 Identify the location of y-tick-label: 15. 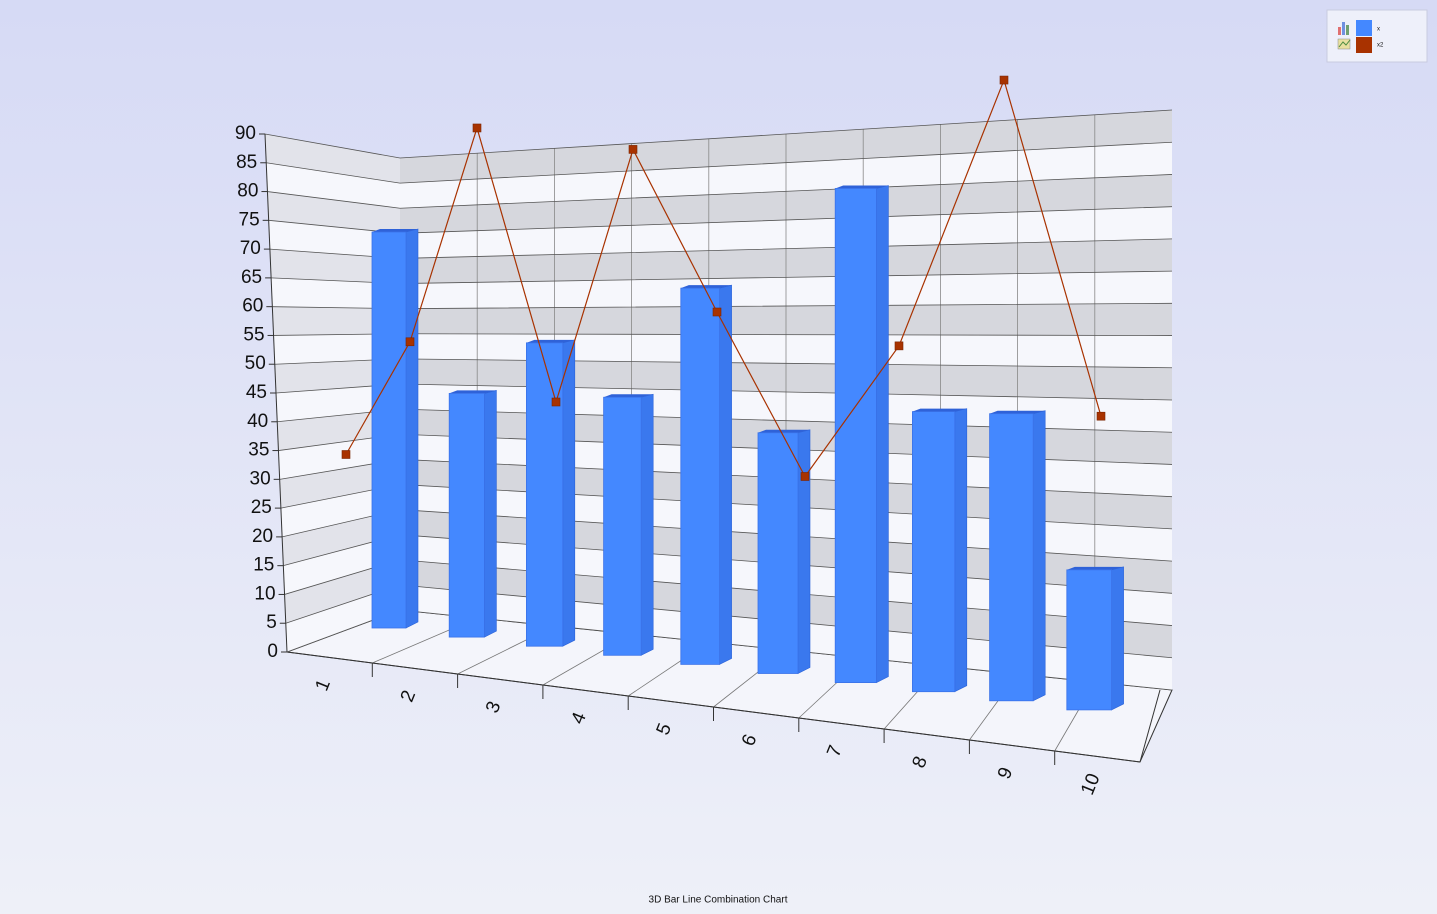
(263, 565).